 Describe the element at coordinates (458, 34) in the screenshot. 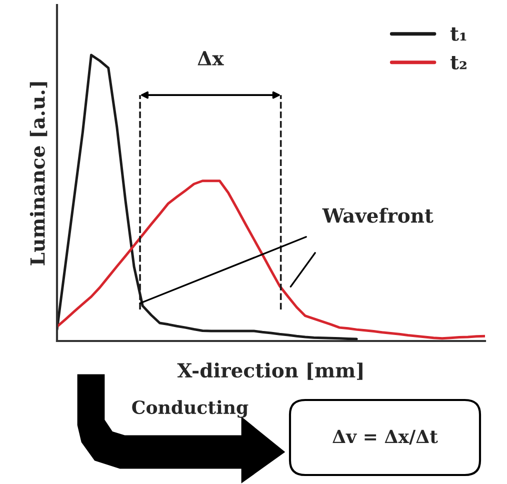

I see `legend-label: t₁` at that location.